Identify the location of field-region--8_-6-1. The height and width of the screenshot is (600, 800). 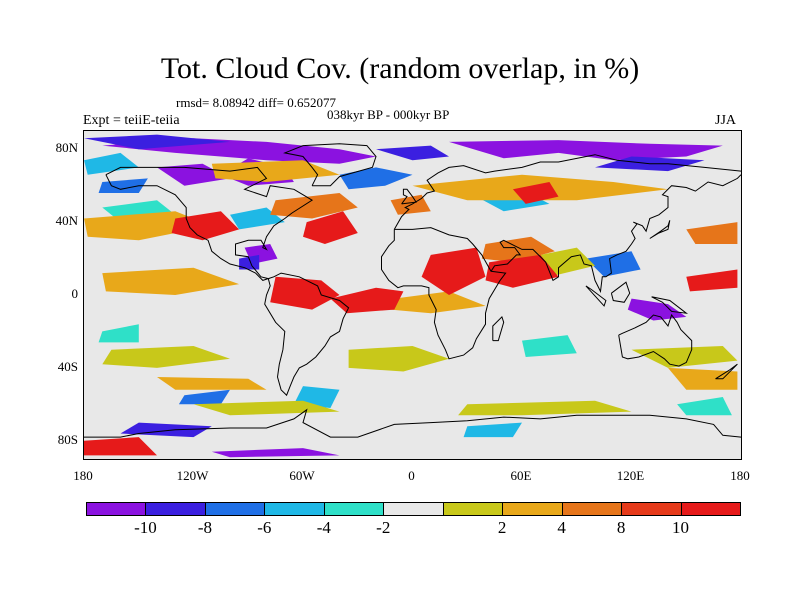
(123, 185).